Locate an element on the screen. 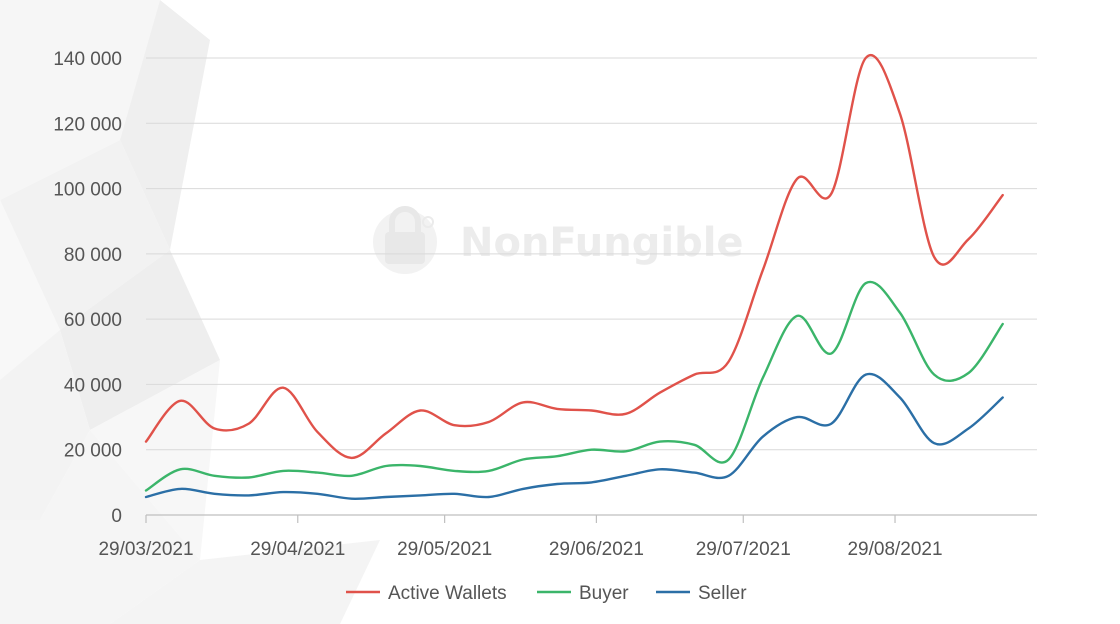 Image resolution: width=1120 pixels, height=624 pixels. y-tick-label: 140 000 is located at coordinates (87, 59).